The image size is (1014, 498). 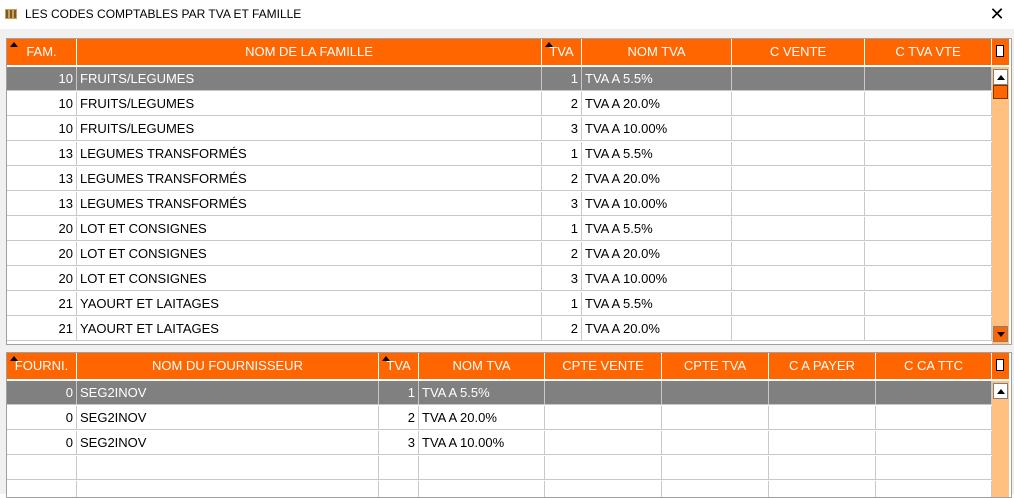 I want to click on table-row: 10 FRUITS/LEGUMES 3 TVA A 10.00%, so click(x=499, y=129).